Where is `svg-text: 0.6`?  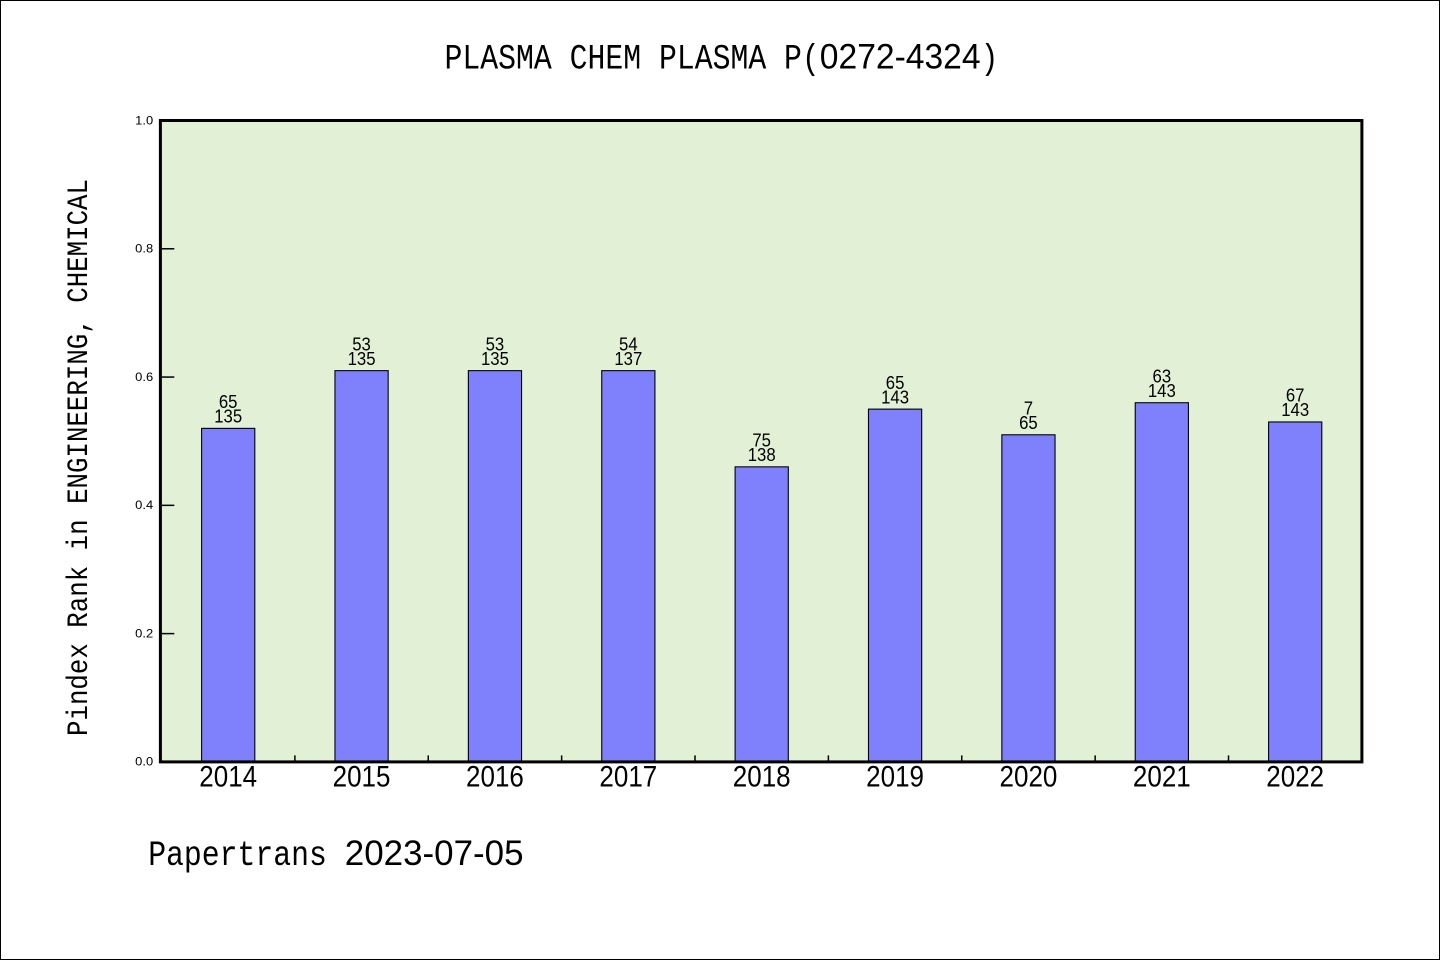 svg-text: 0.6 is located at coordinates (144, 377).